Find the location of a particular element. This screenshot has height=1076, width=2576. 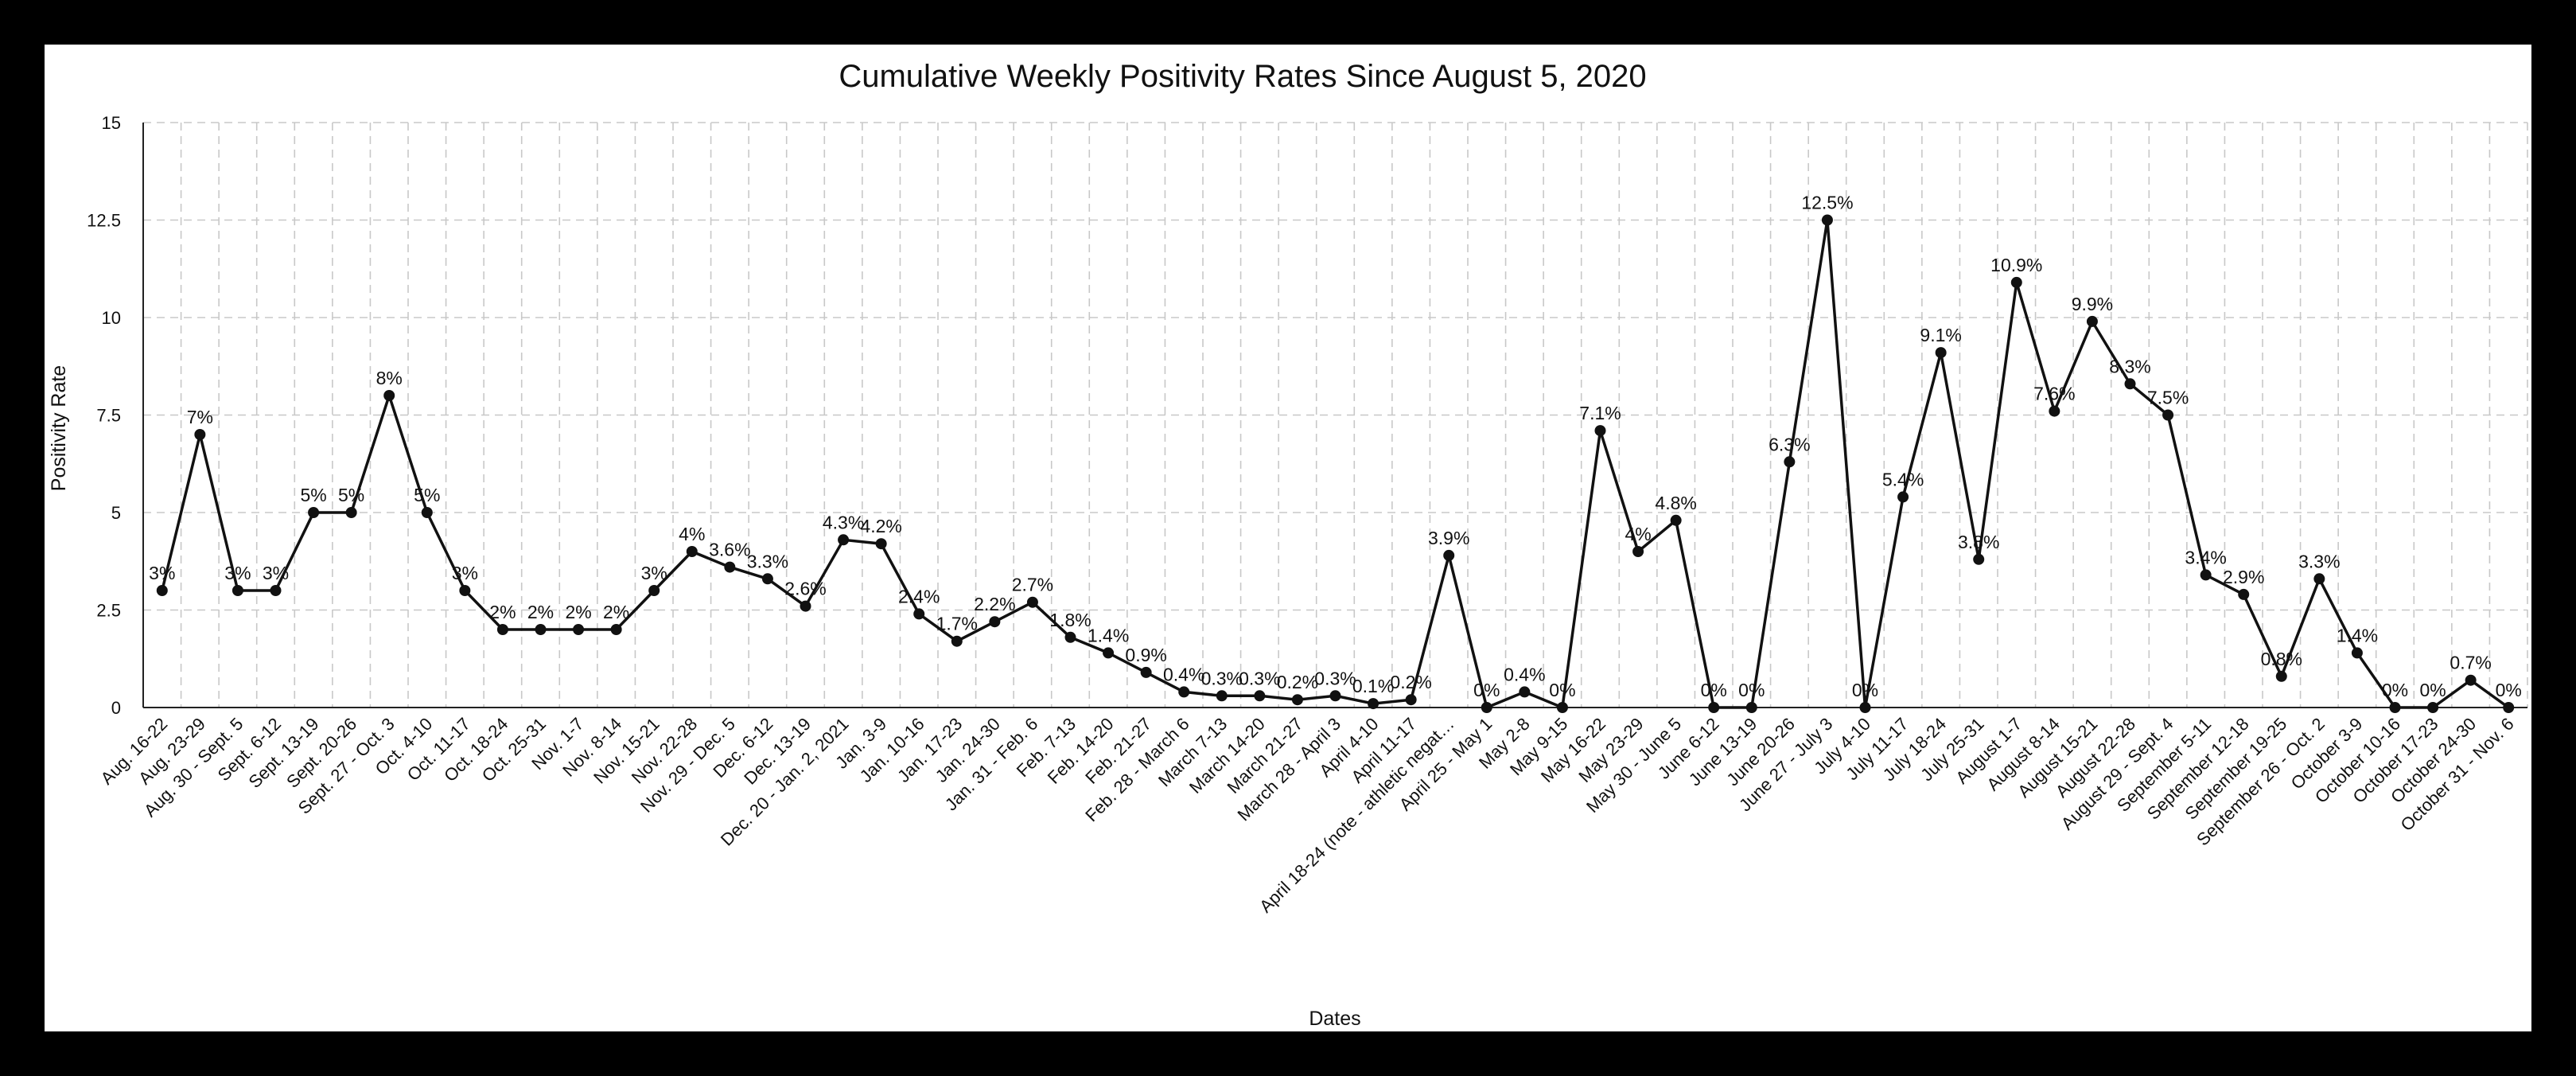

y-tick-label: 15 is located at coordinates (112, 123).